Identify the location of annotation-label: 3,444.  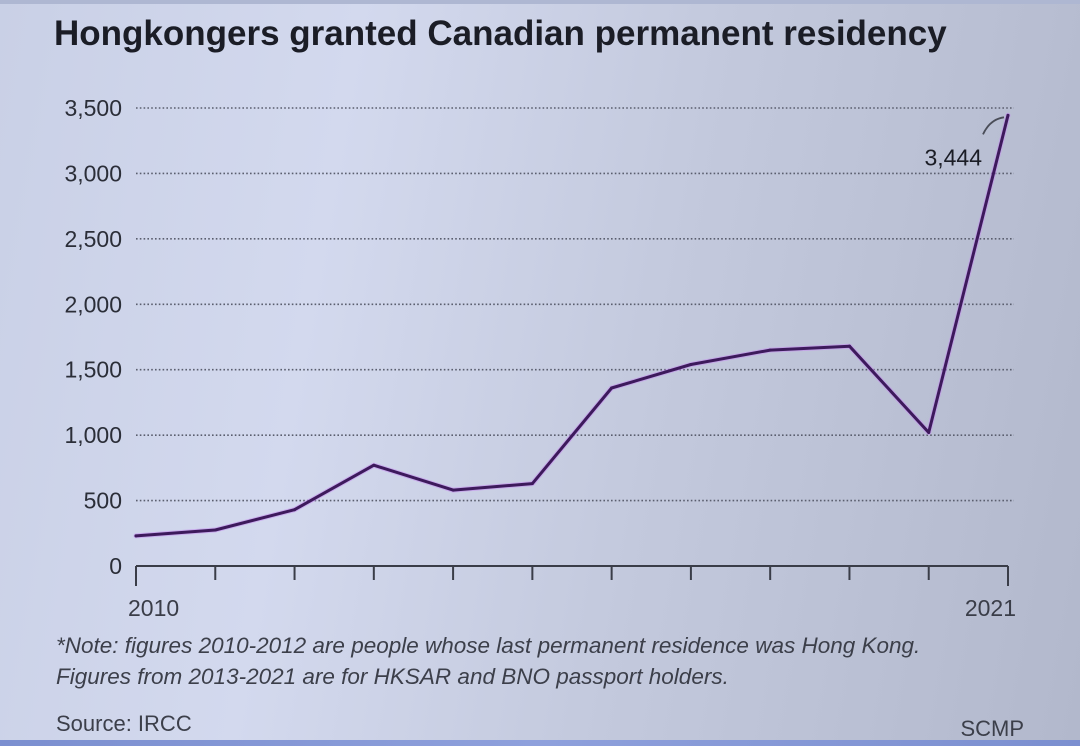
(953, 157).